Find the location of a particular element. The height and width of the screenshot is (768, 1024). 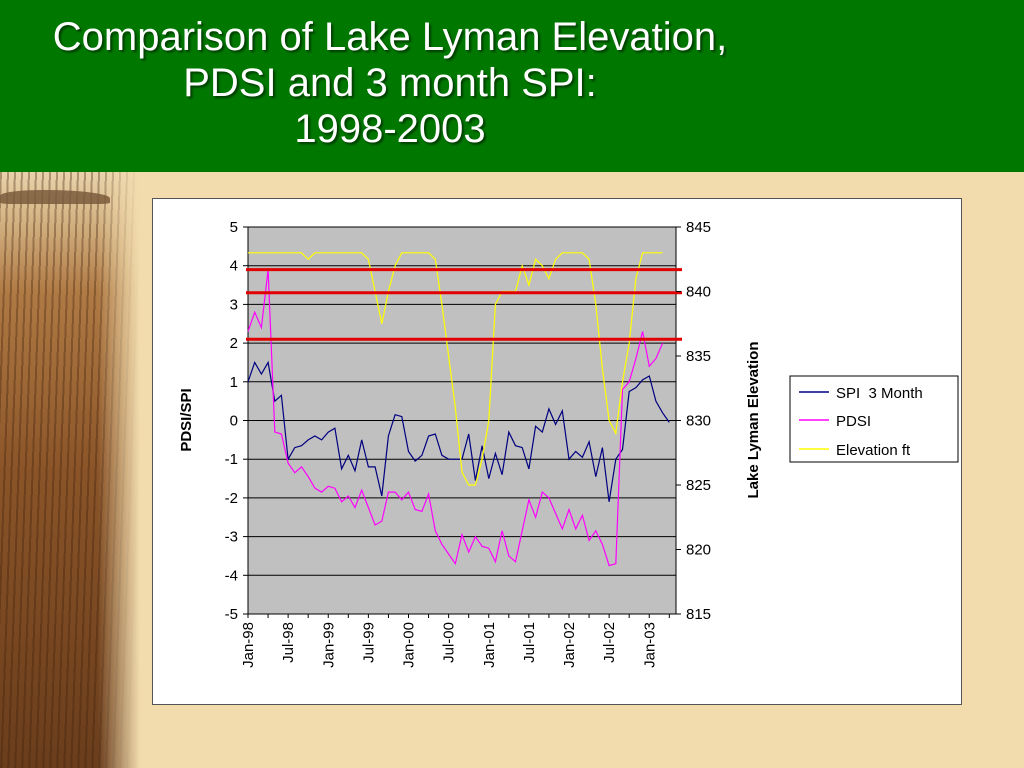

y-left-tick-label: -5 is located at coordinates (231, 614).